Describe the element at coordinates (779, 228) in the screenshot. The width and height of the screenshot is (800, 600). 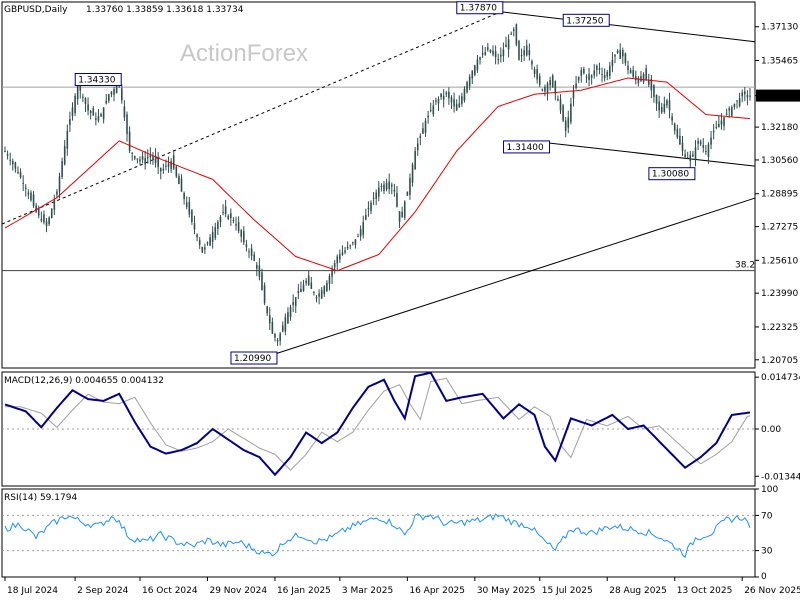
I see `y-tick-label: 1.27275` at that location.